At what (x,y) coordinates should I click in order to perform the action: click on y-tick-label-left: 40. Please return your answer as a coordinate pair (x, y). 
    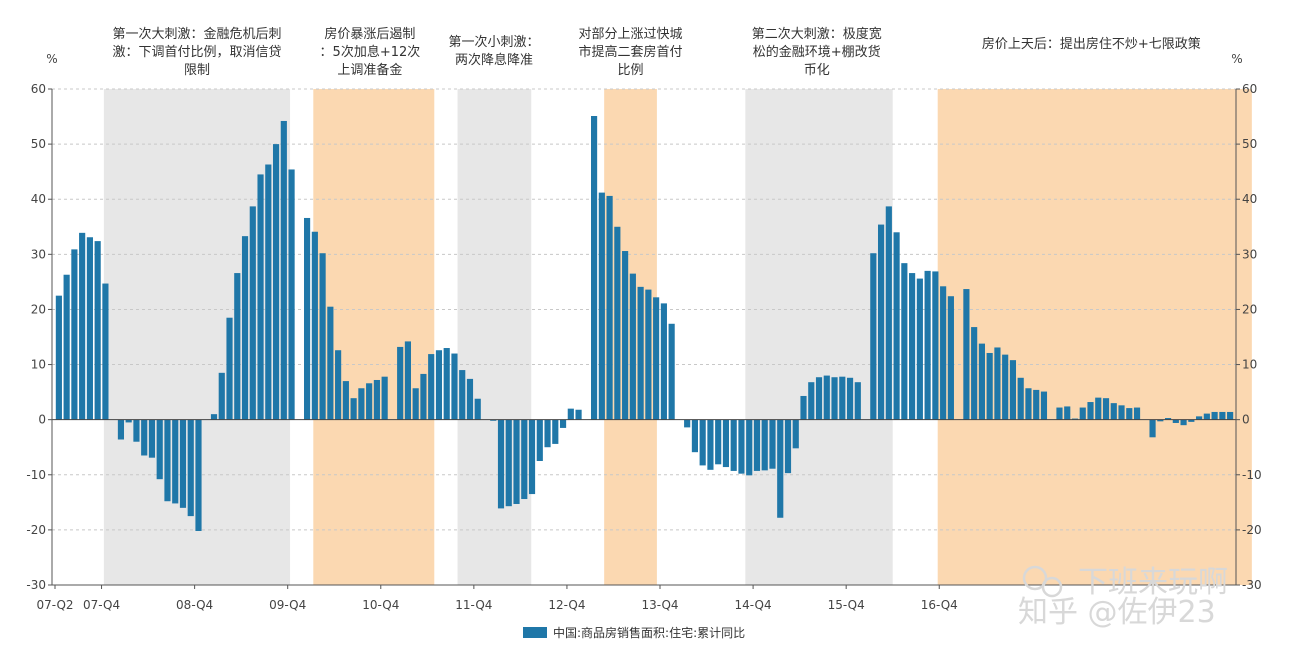
    Looking at the image, I should click on (38, 199).